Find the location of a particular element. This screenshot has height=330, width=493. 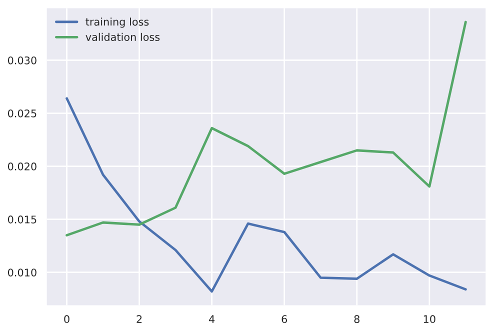

legend-label: validation loss is located at coordinates (123, 36).